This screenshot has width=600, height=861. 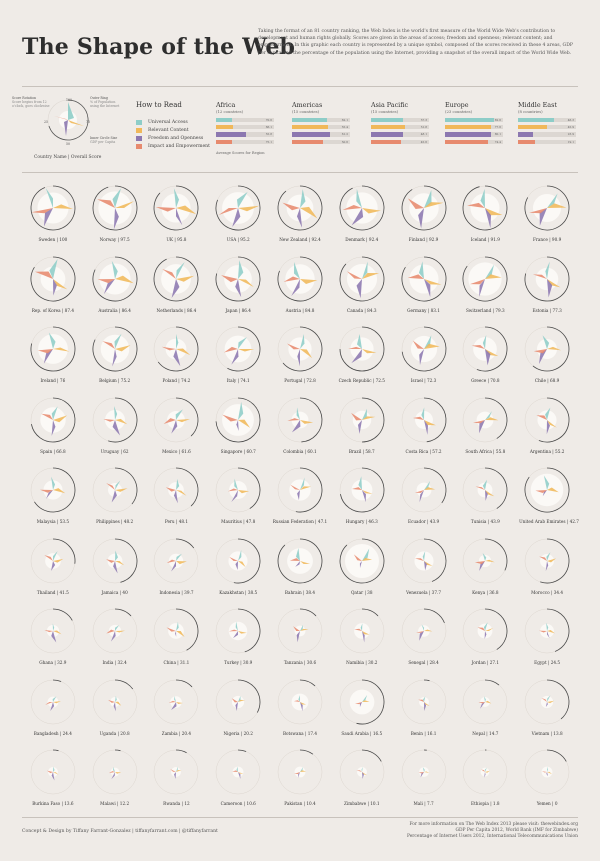 I want to click on divider, so click(x=300, y=86).